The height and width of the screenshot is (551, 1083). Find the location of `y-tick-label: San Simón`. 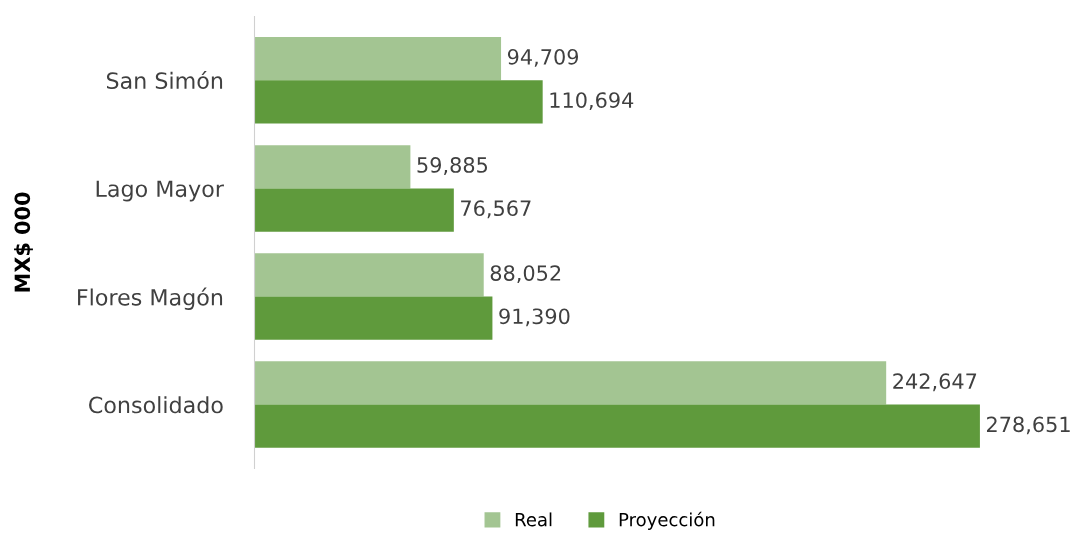

y-tick-label: San Simón is located at coordinates (164, 80).